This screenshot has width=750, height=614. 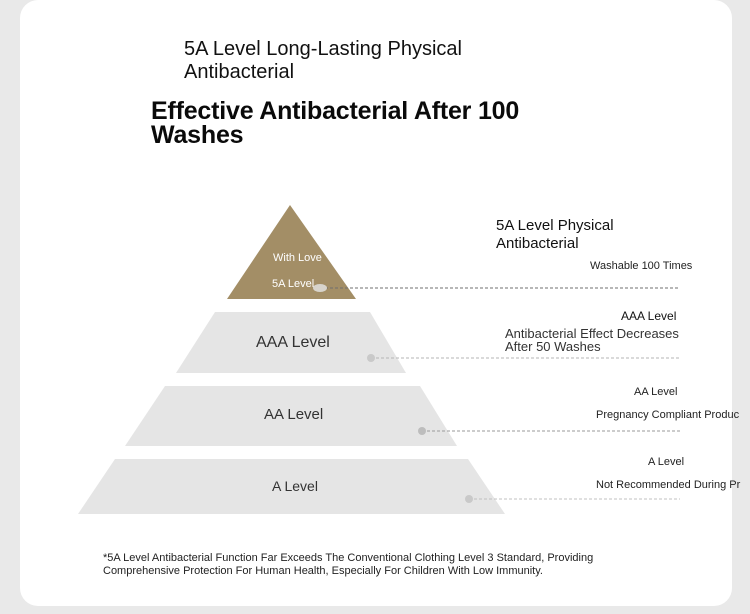 What do you see at coordinates (641, 266) in the screenshot?
I see `detail-5a-desc: Washable 100 Times` at bounding box center [641, 266].